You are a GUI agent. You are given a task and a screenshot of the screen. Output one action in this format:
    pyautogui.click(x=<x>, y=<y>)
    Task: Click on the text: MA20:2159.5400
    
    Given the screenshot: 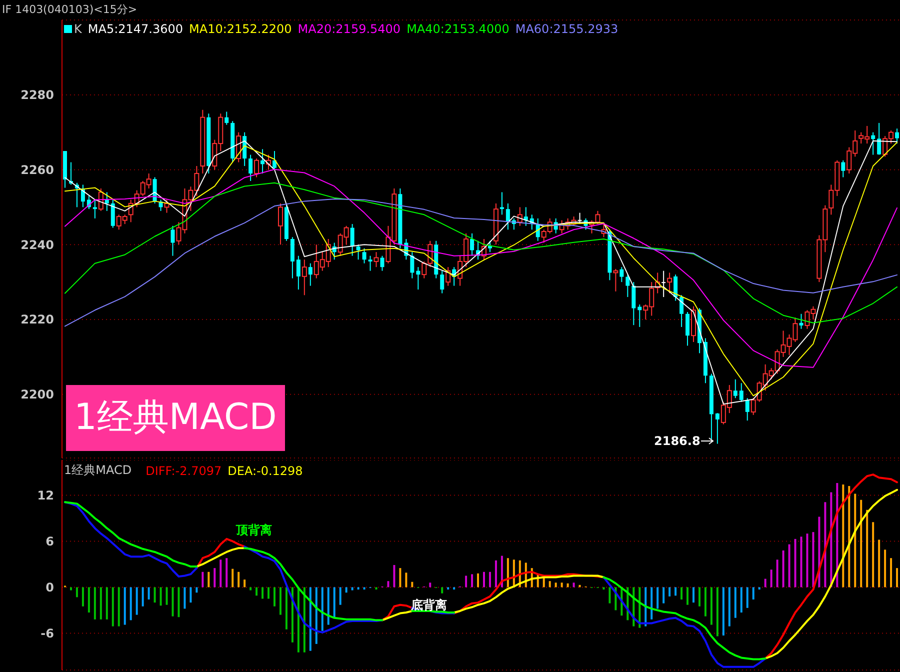 What is the action you would take?
    pyautogui.click(x=349, y=29)
    